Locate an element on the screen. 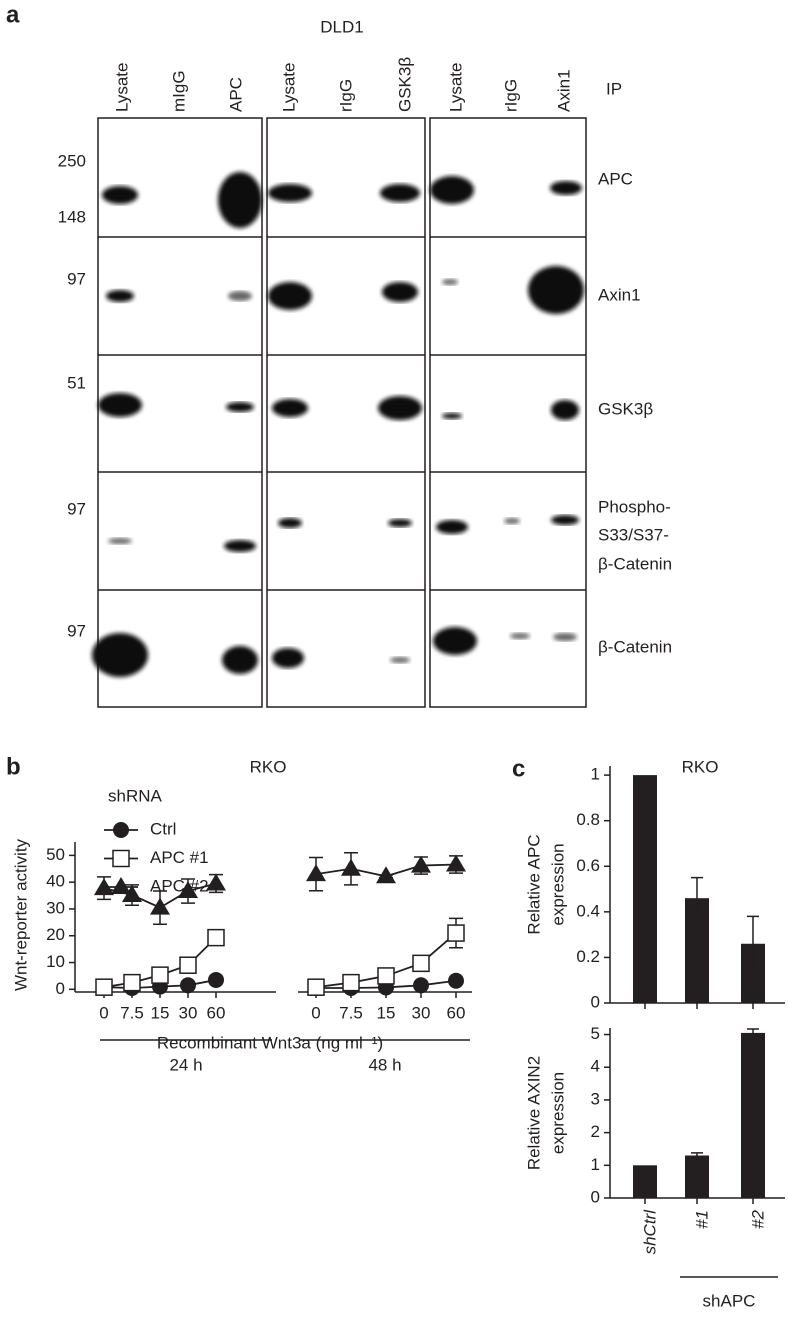 Image resolution: width=788 pixels, height=1326 pixels. mw-marker: 250 is located at coordinates (72, 160).